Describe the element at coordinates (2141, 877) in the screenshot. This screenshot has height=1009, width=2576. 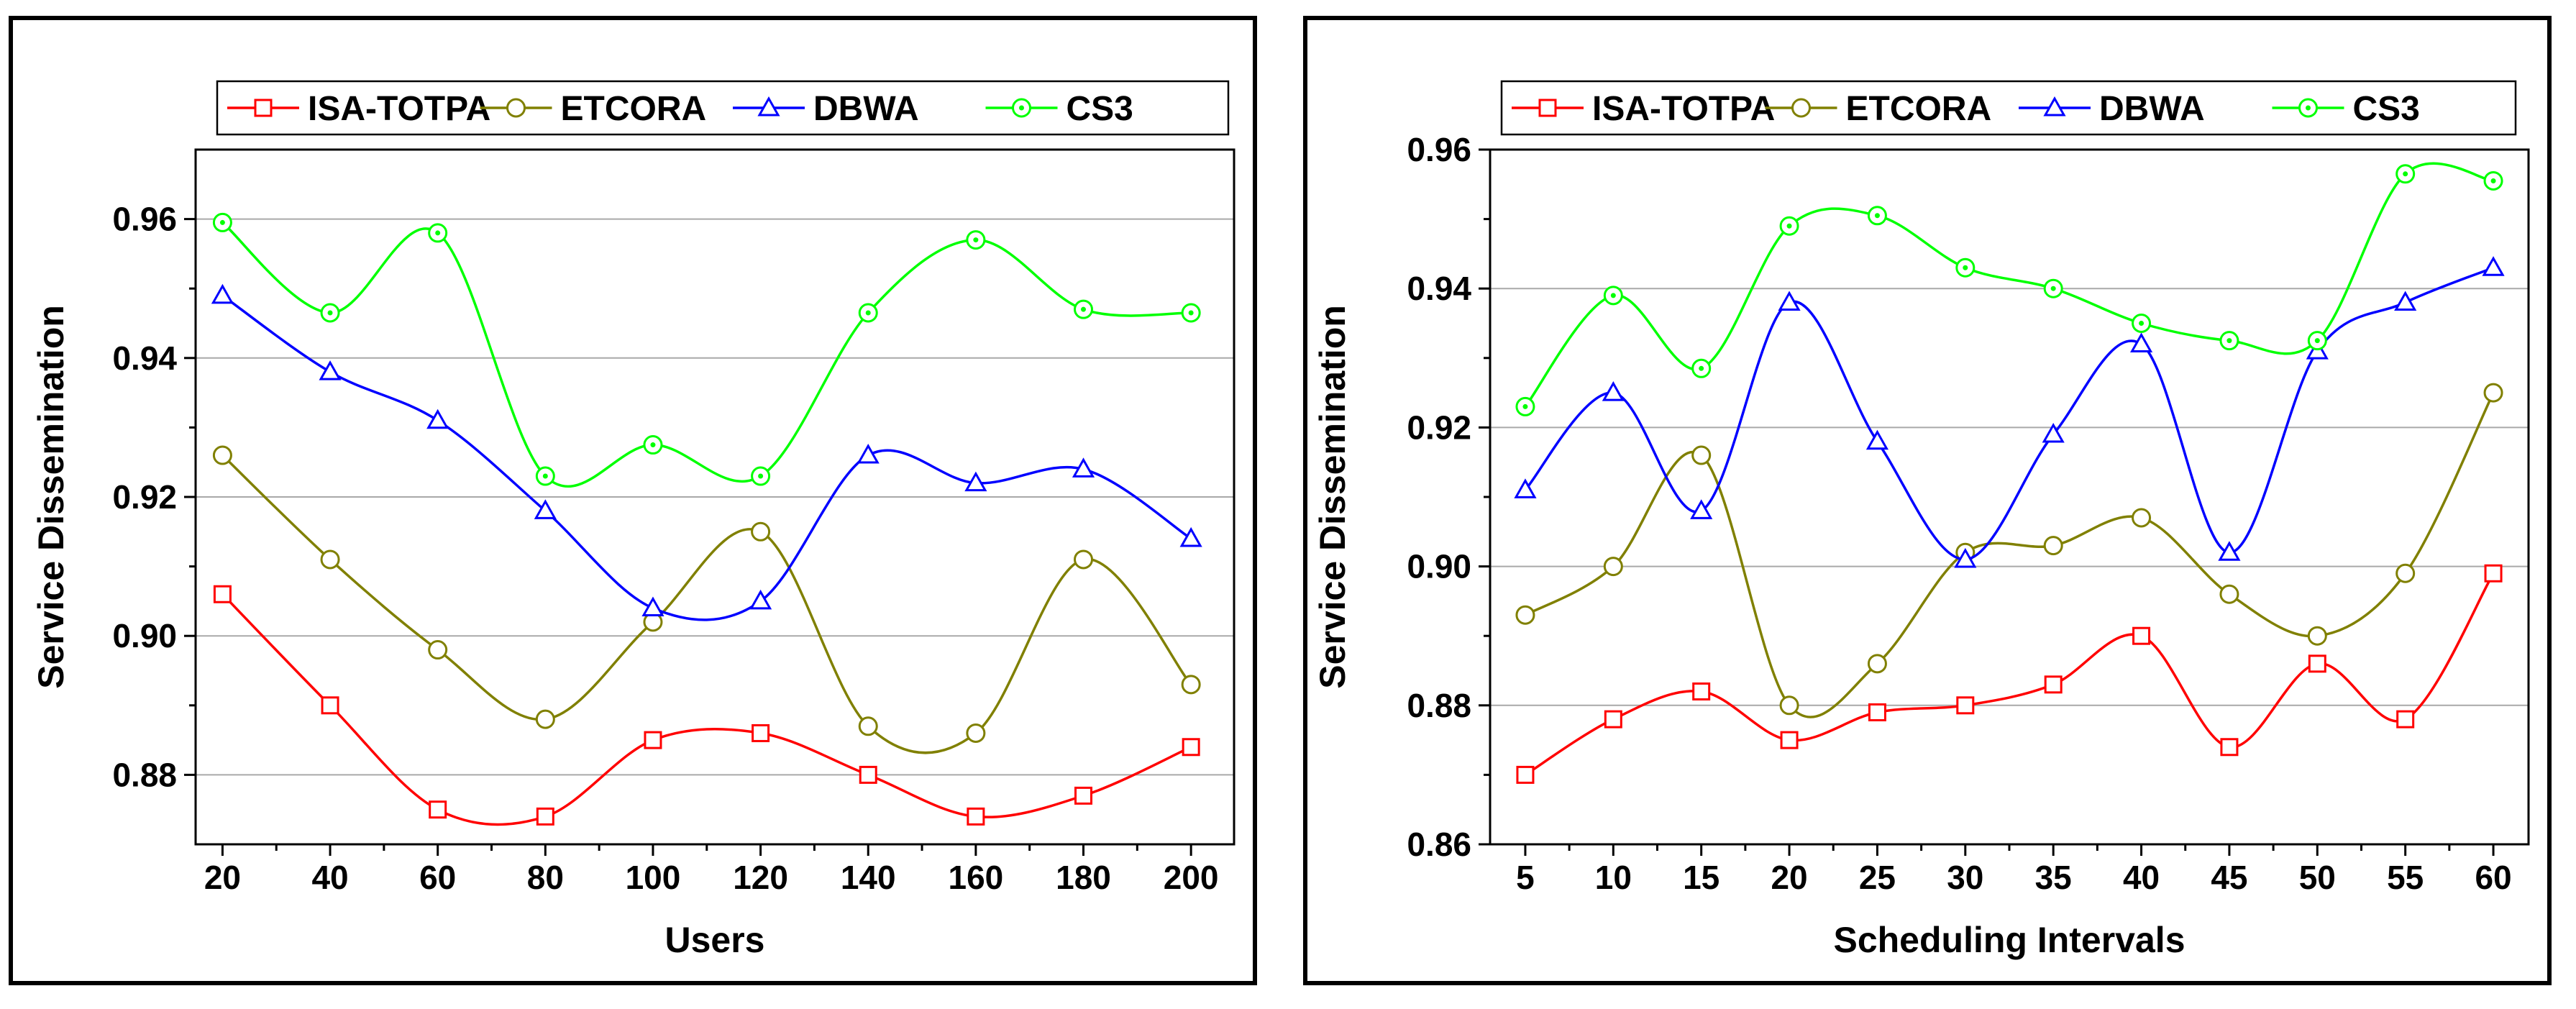
I see `x-tick-label: 40` at that location.